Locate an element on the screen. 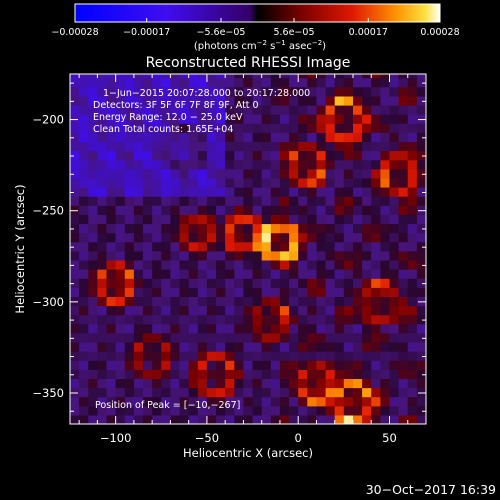  detectors-text: Detectors: 3F 5F 6F 7F 8F 9F, Att 0 is located at coordinates (176, 105).